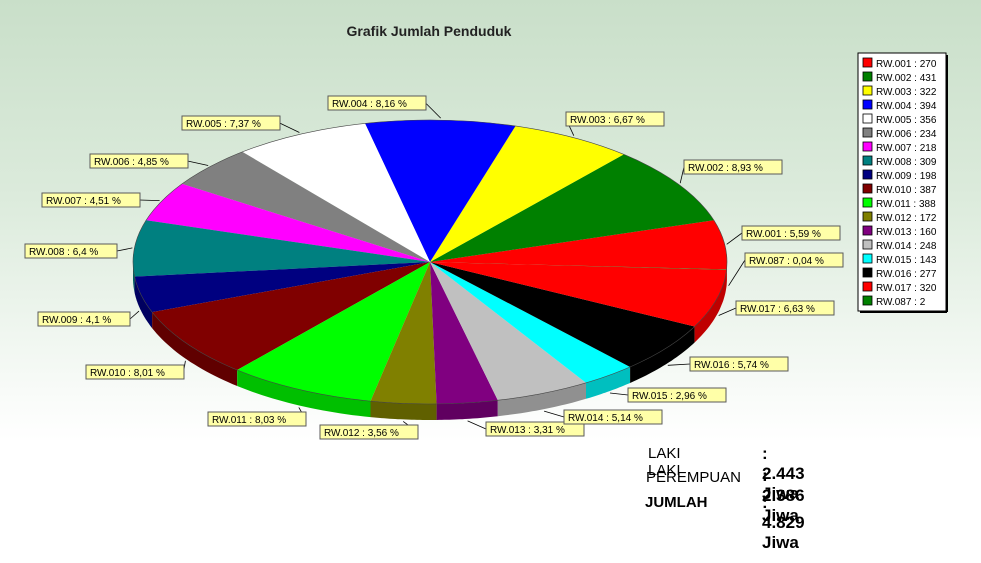  Describe the element at coordinates (906, 120) in the screenshot. I see `legend-entry: RW.005 : 356` at that location.